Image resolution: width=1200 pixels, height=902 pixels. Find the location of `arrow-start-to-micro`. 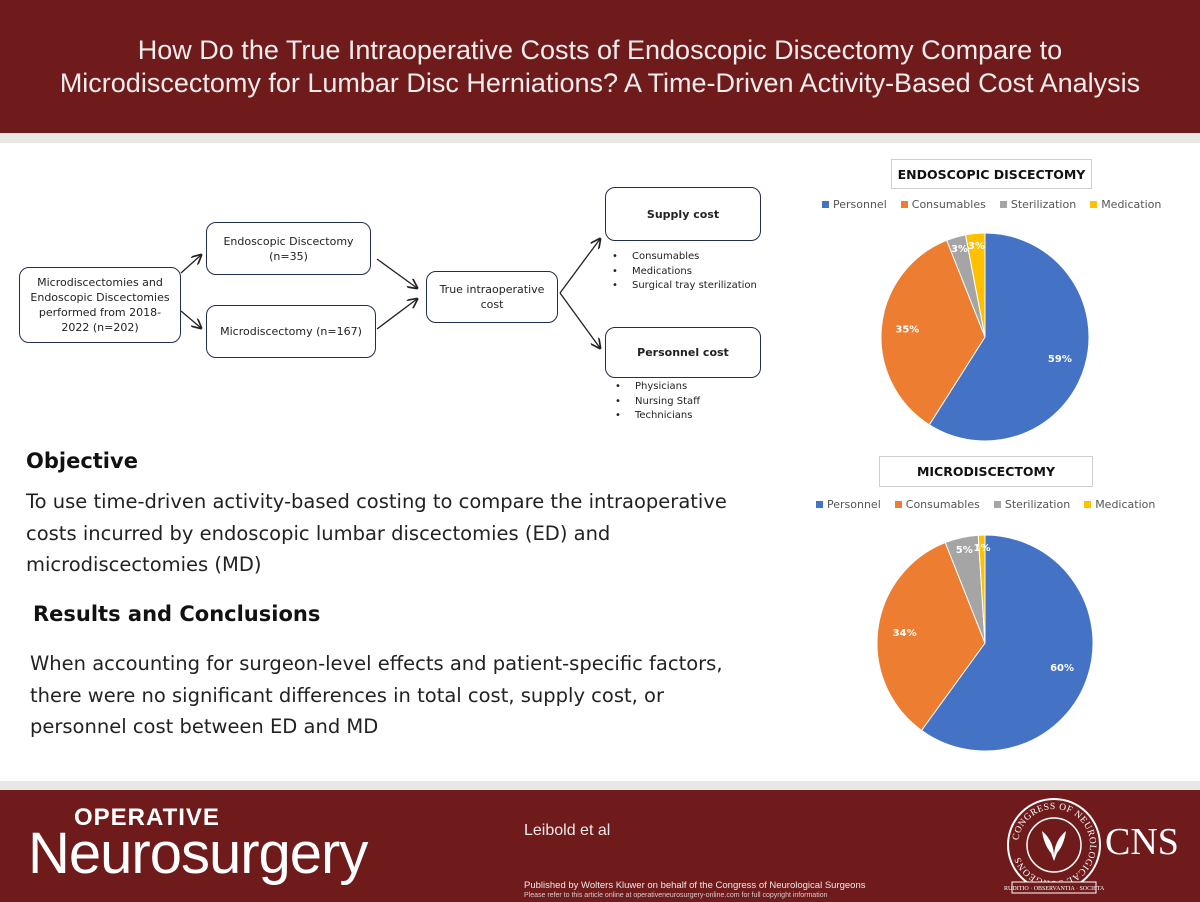

arrow-start-to-micro is located at coordinates (190, 319).